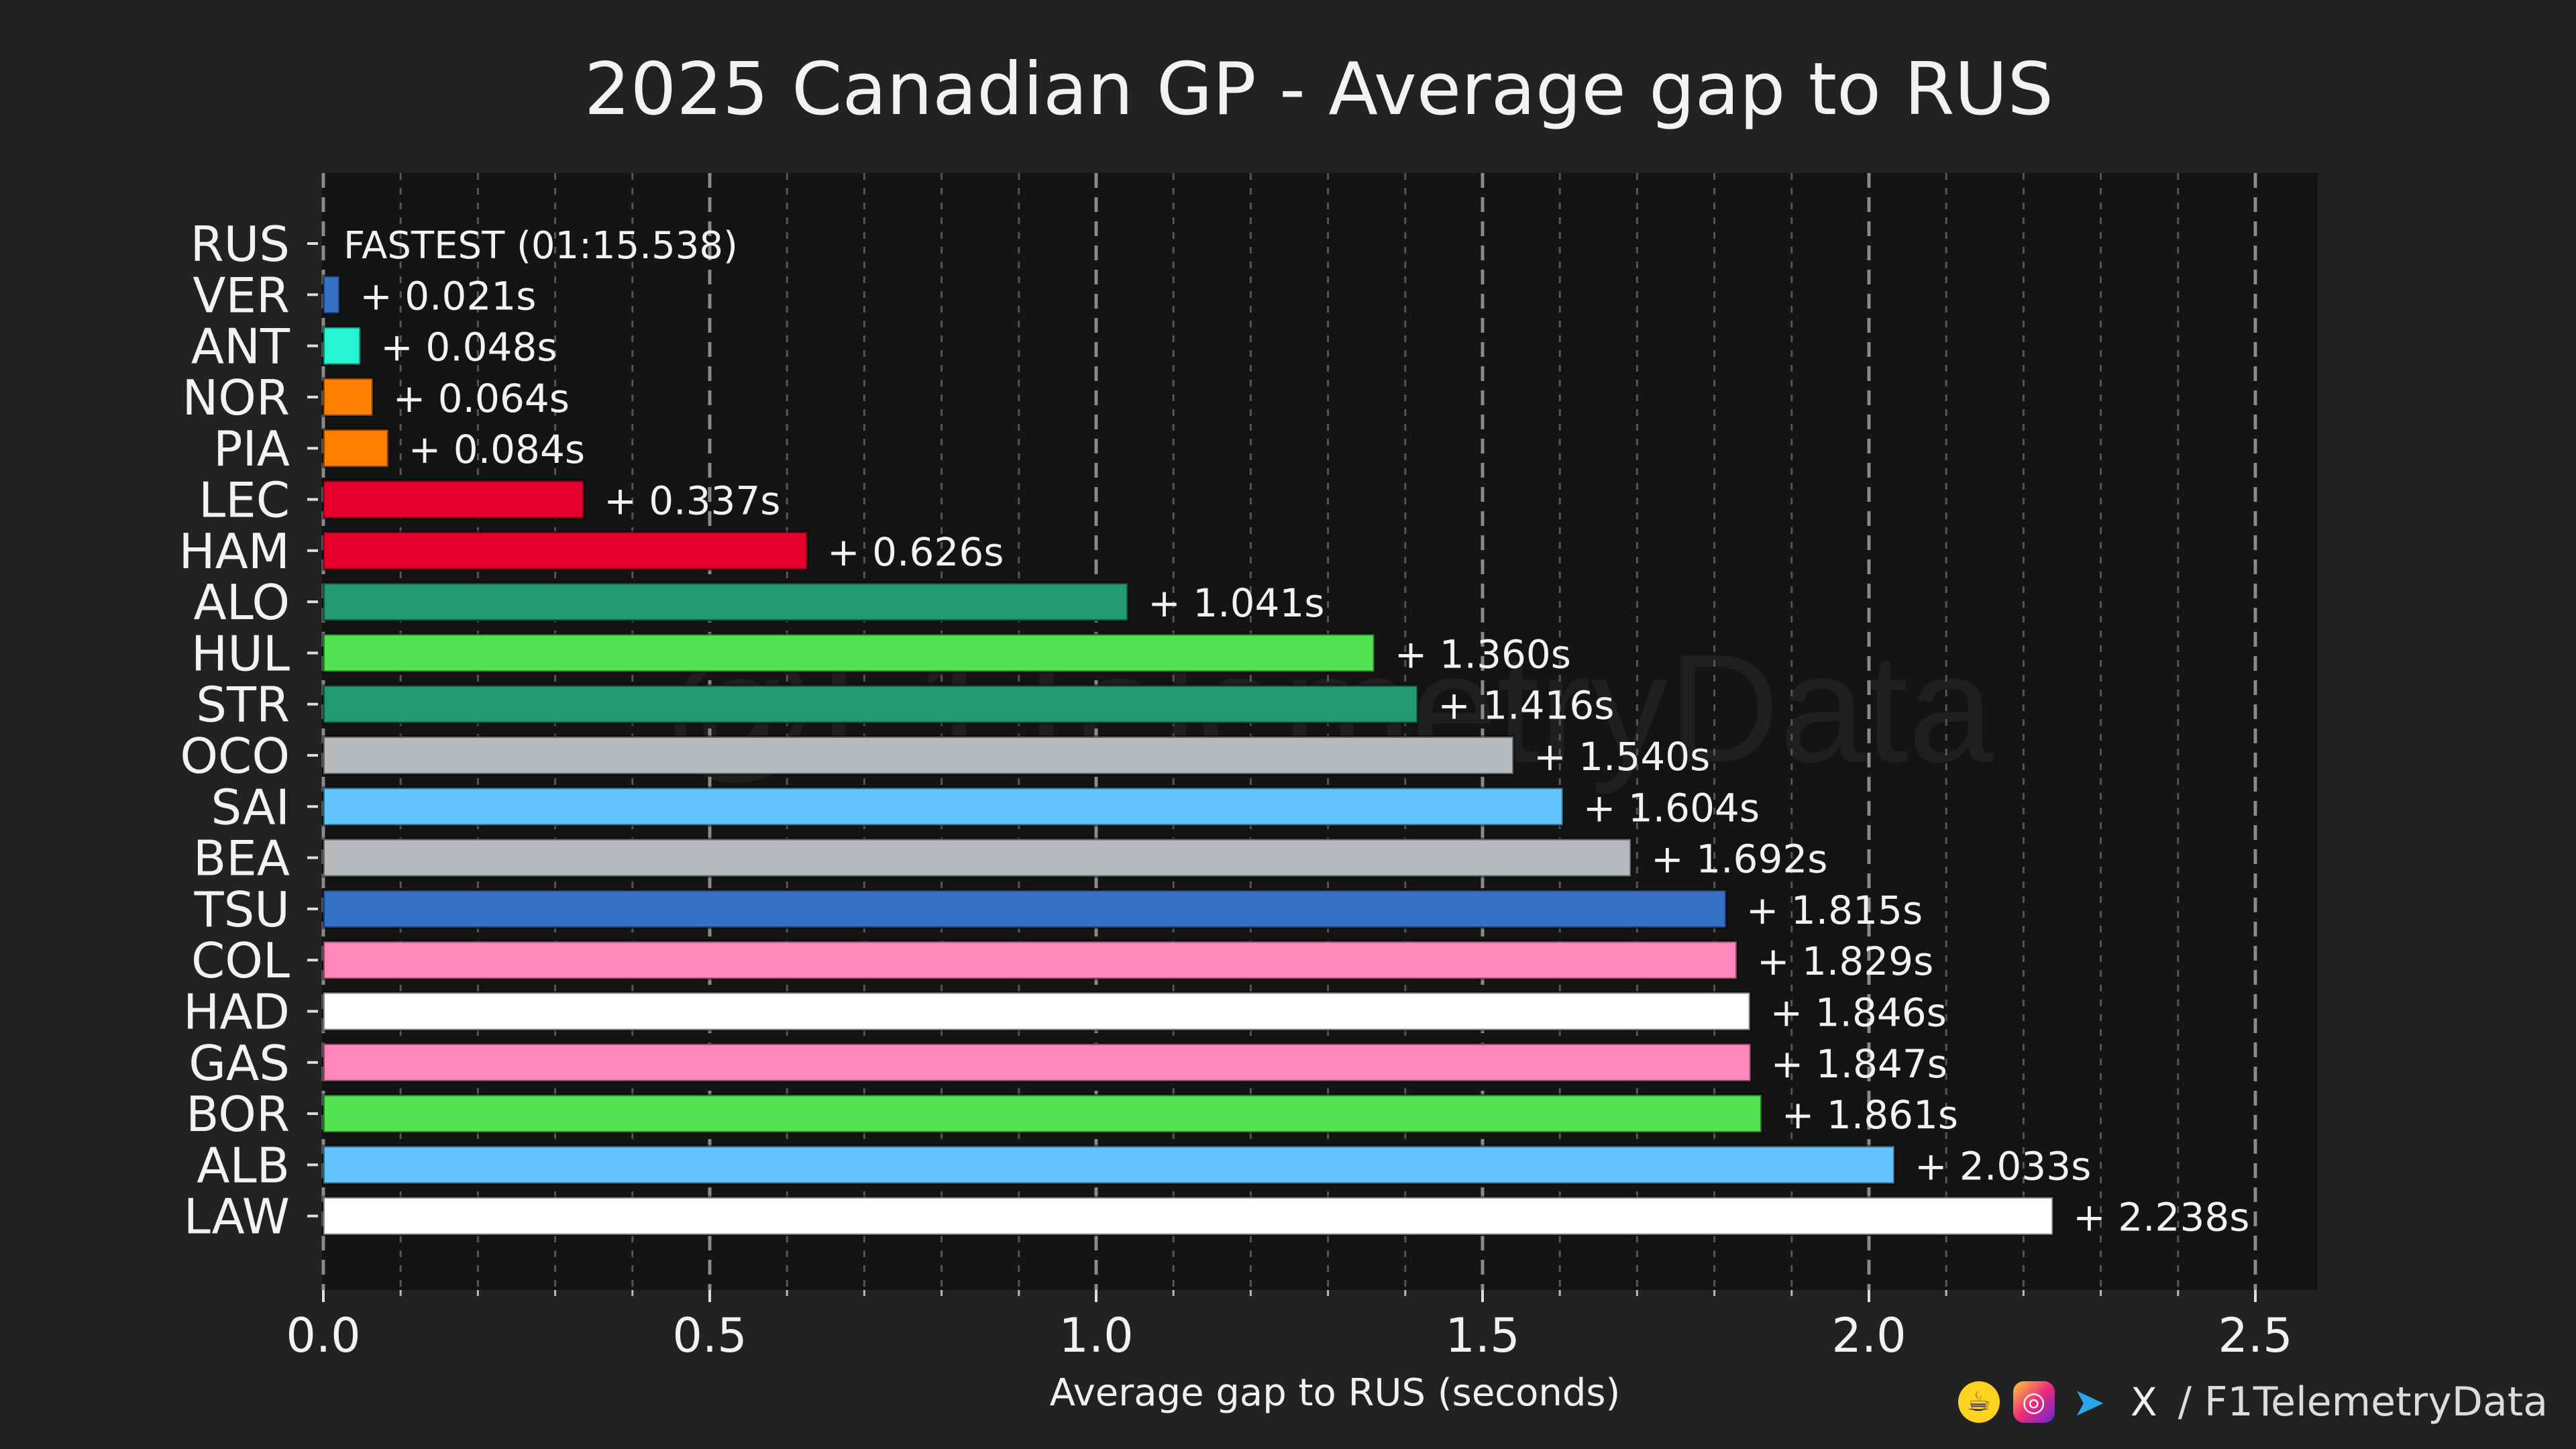  Describe the element at coordinates (2363, 1402) in the screenshot. I see `footer-handle: / F1TelemetryData` at that location.